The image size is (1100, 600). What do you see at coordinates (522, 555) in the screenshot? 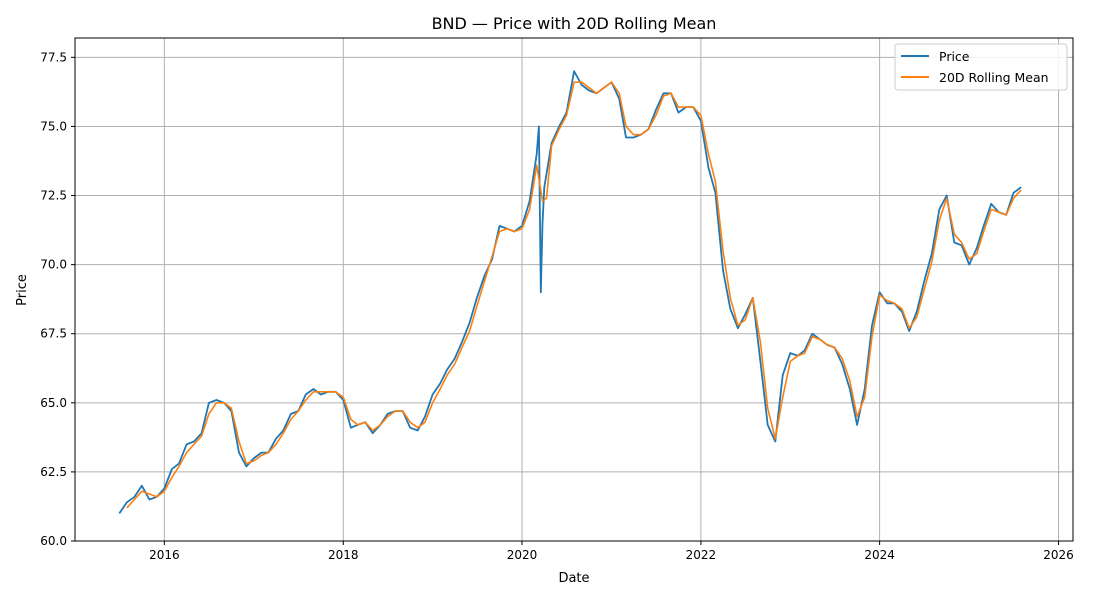
I see `x-tick-label: 2020` at bounding box center [522, 555].